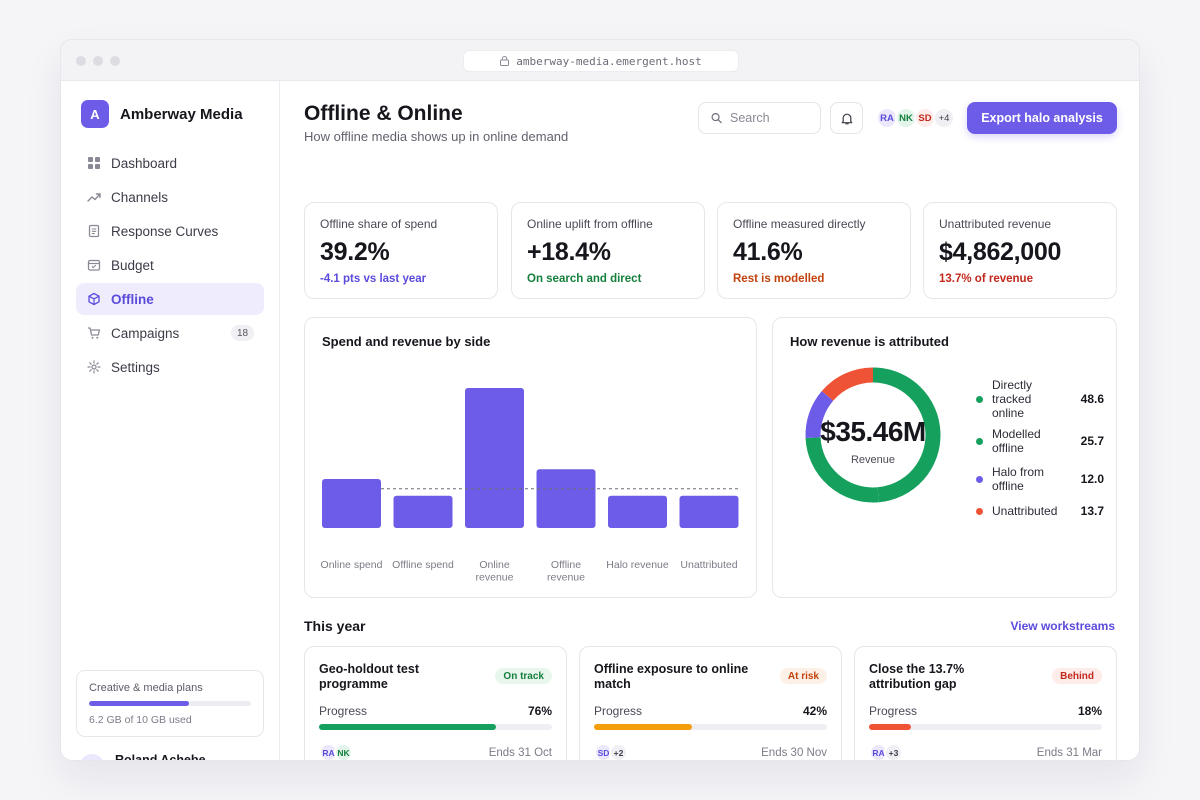  What do you see at coordinates (495, 571) in the screenshot?
I see `x-tick-label: Online revenue` at bounding box center [495, 571].